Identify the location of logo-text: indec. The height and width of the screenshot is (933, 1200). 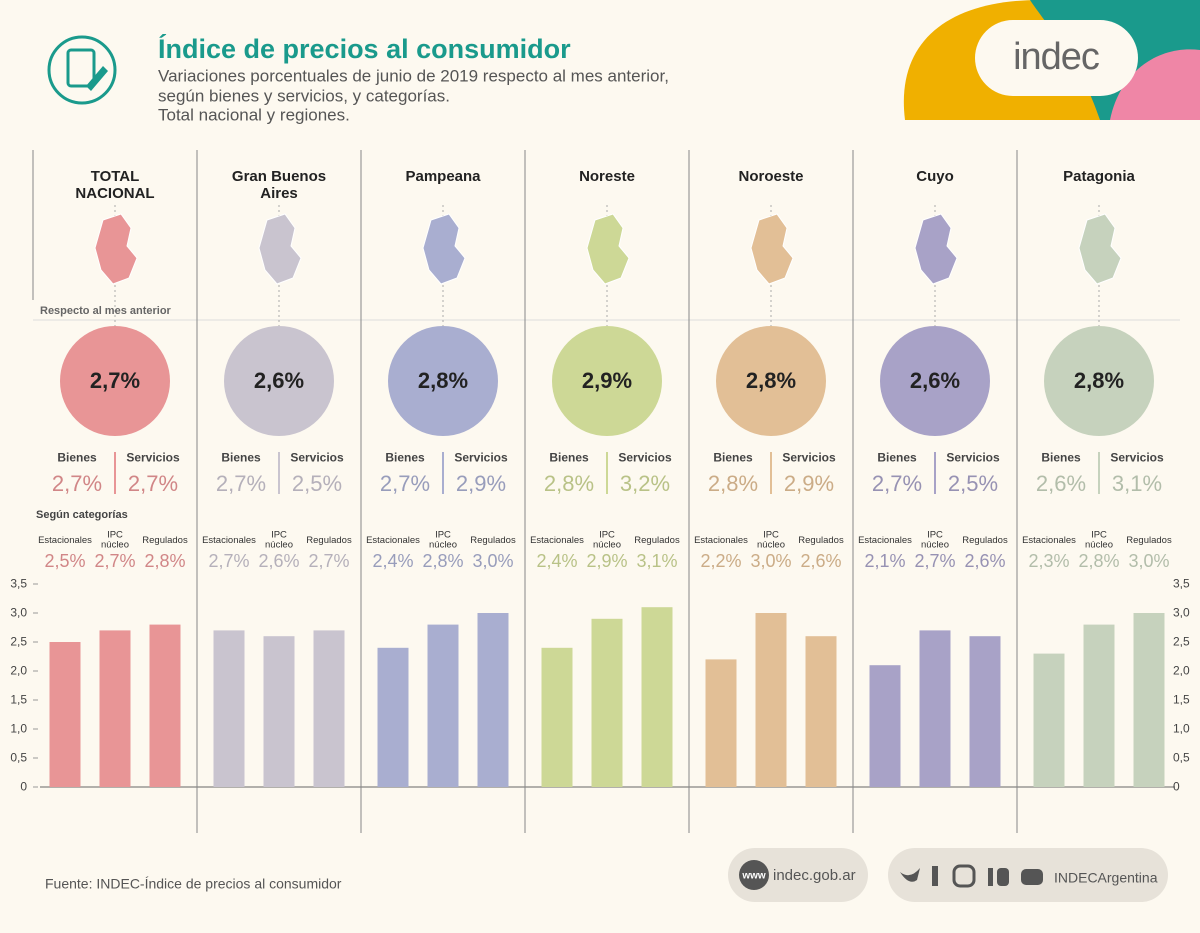
(1056, 57).